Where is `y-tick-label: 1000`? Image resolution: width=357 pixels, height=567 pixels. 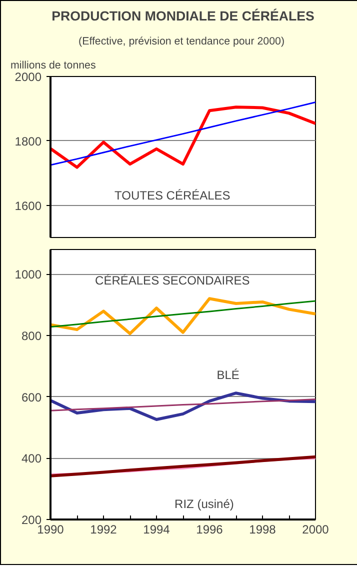
y-tick-label: 1000 is located at coordinates (28, 275).